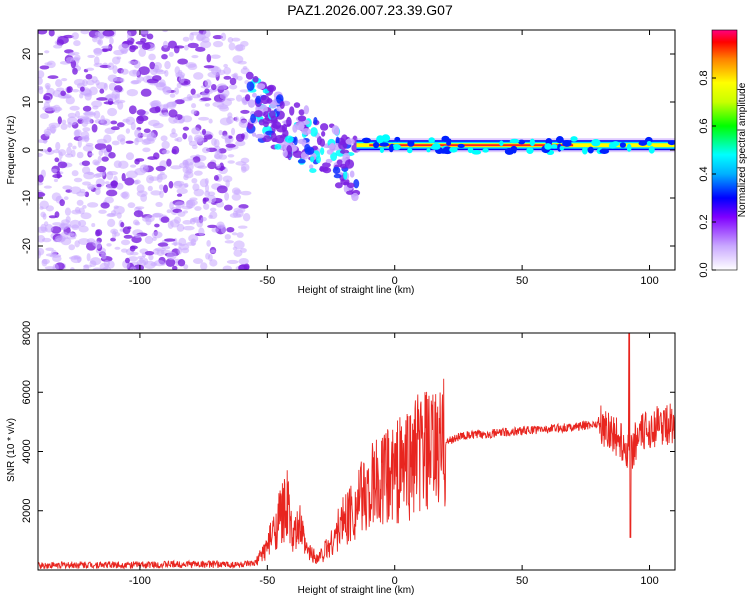 The height and width of the screenshot is (600, 750). What do you see at coordinates (742, 149) in the screenshot?
I see `colorbar-label: Normalized spectral amplitude` at bounding box center [742, 149].